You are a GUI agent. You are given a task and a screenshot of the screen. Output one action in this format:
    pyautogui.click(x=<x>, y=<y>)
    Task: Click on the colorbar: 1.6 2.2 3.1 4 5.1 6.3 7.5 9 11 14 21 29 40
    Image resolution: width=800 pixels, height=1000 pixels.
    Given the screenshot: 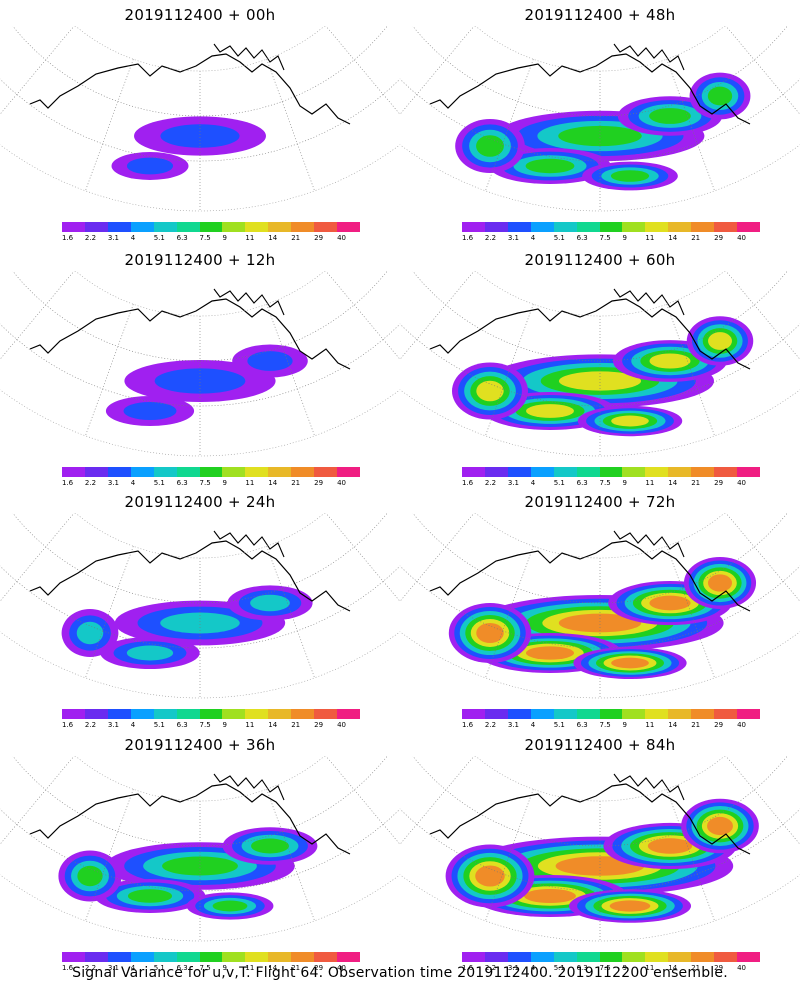 What is the action you would take?
    pyautogui.click(x=611, y=720)
    